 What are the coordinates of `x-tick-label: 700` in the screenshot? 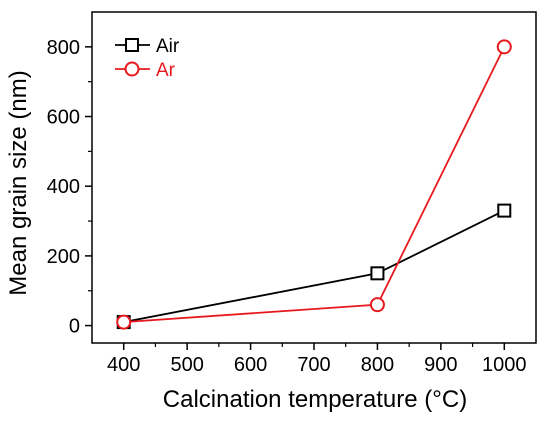 It's located at (313, 365).